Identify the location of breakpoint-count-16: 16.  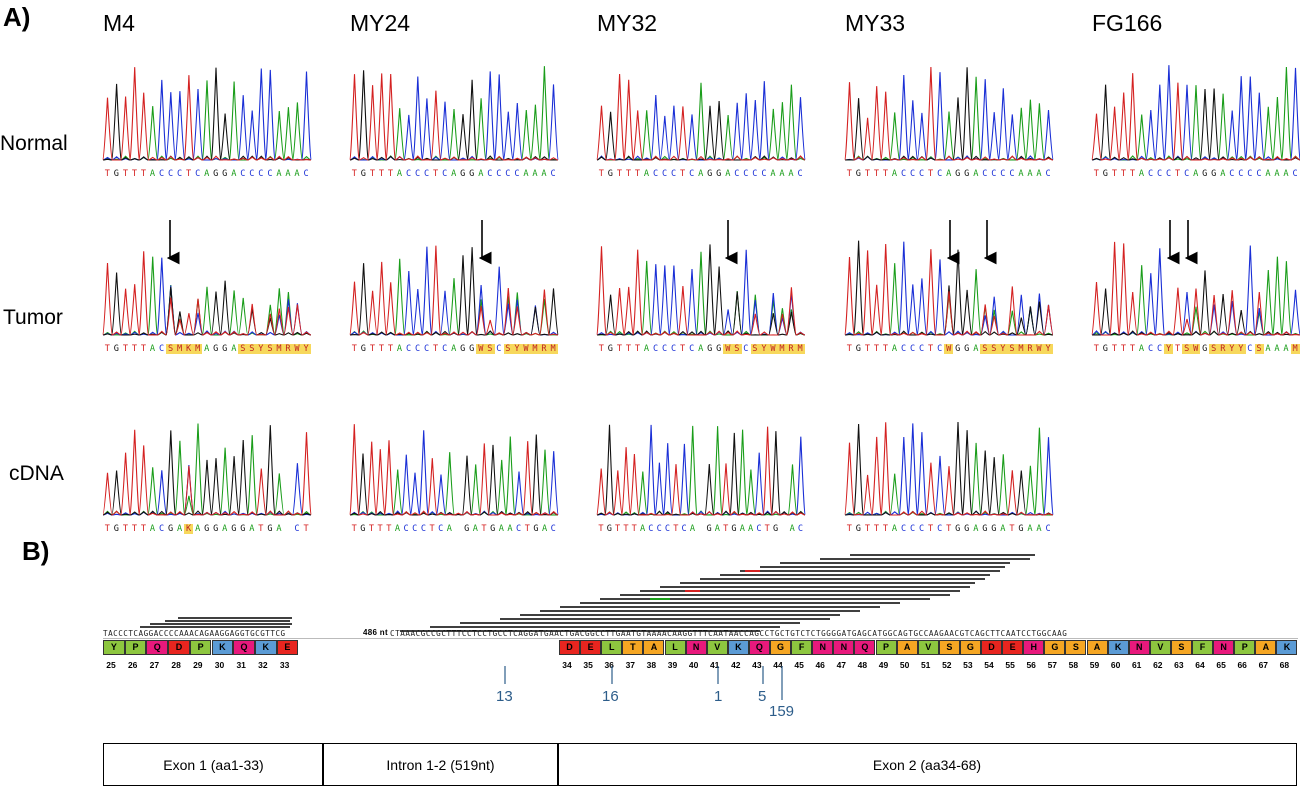
(610, 696).